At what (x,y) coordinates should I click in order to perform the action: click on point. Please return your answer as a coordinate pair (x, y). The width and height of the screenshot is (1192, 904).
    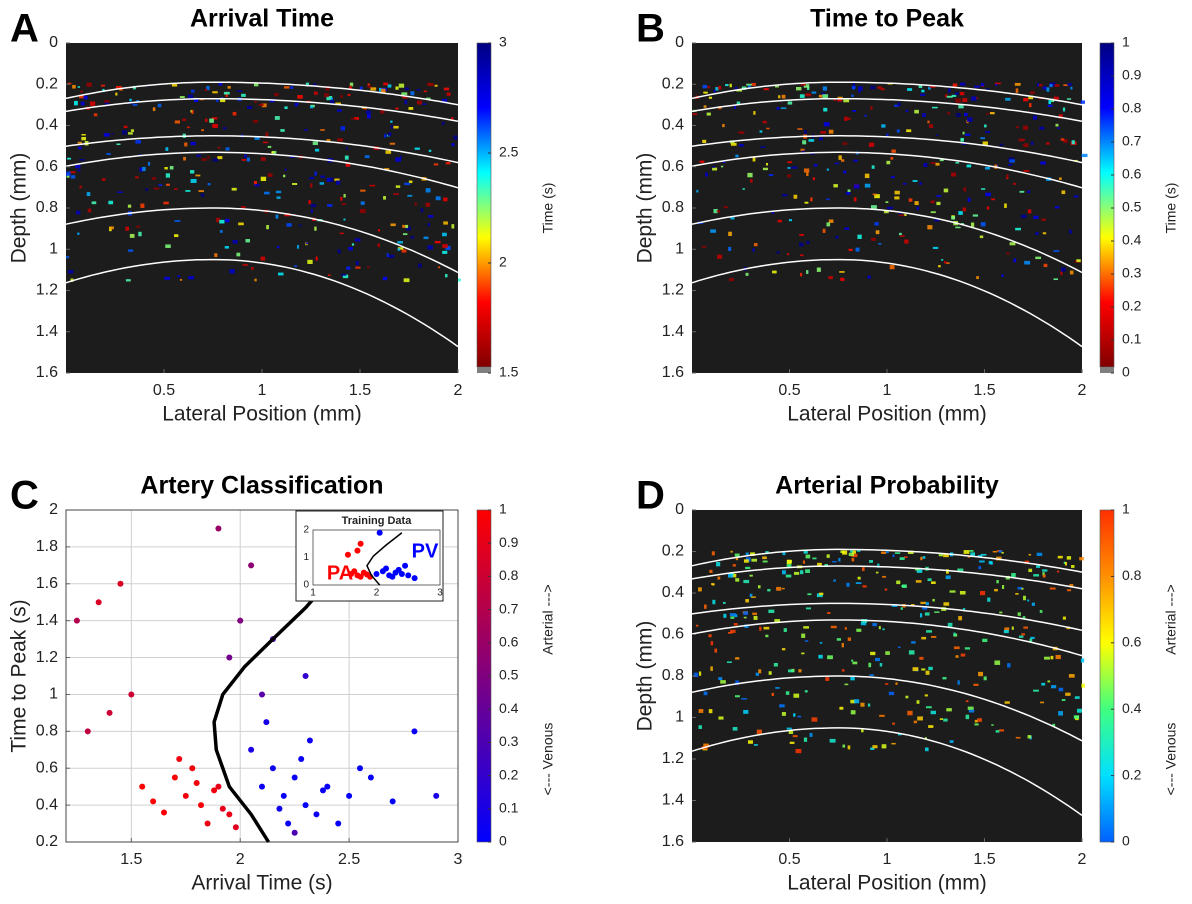
    Looking at the image, I should click on (153, 801).